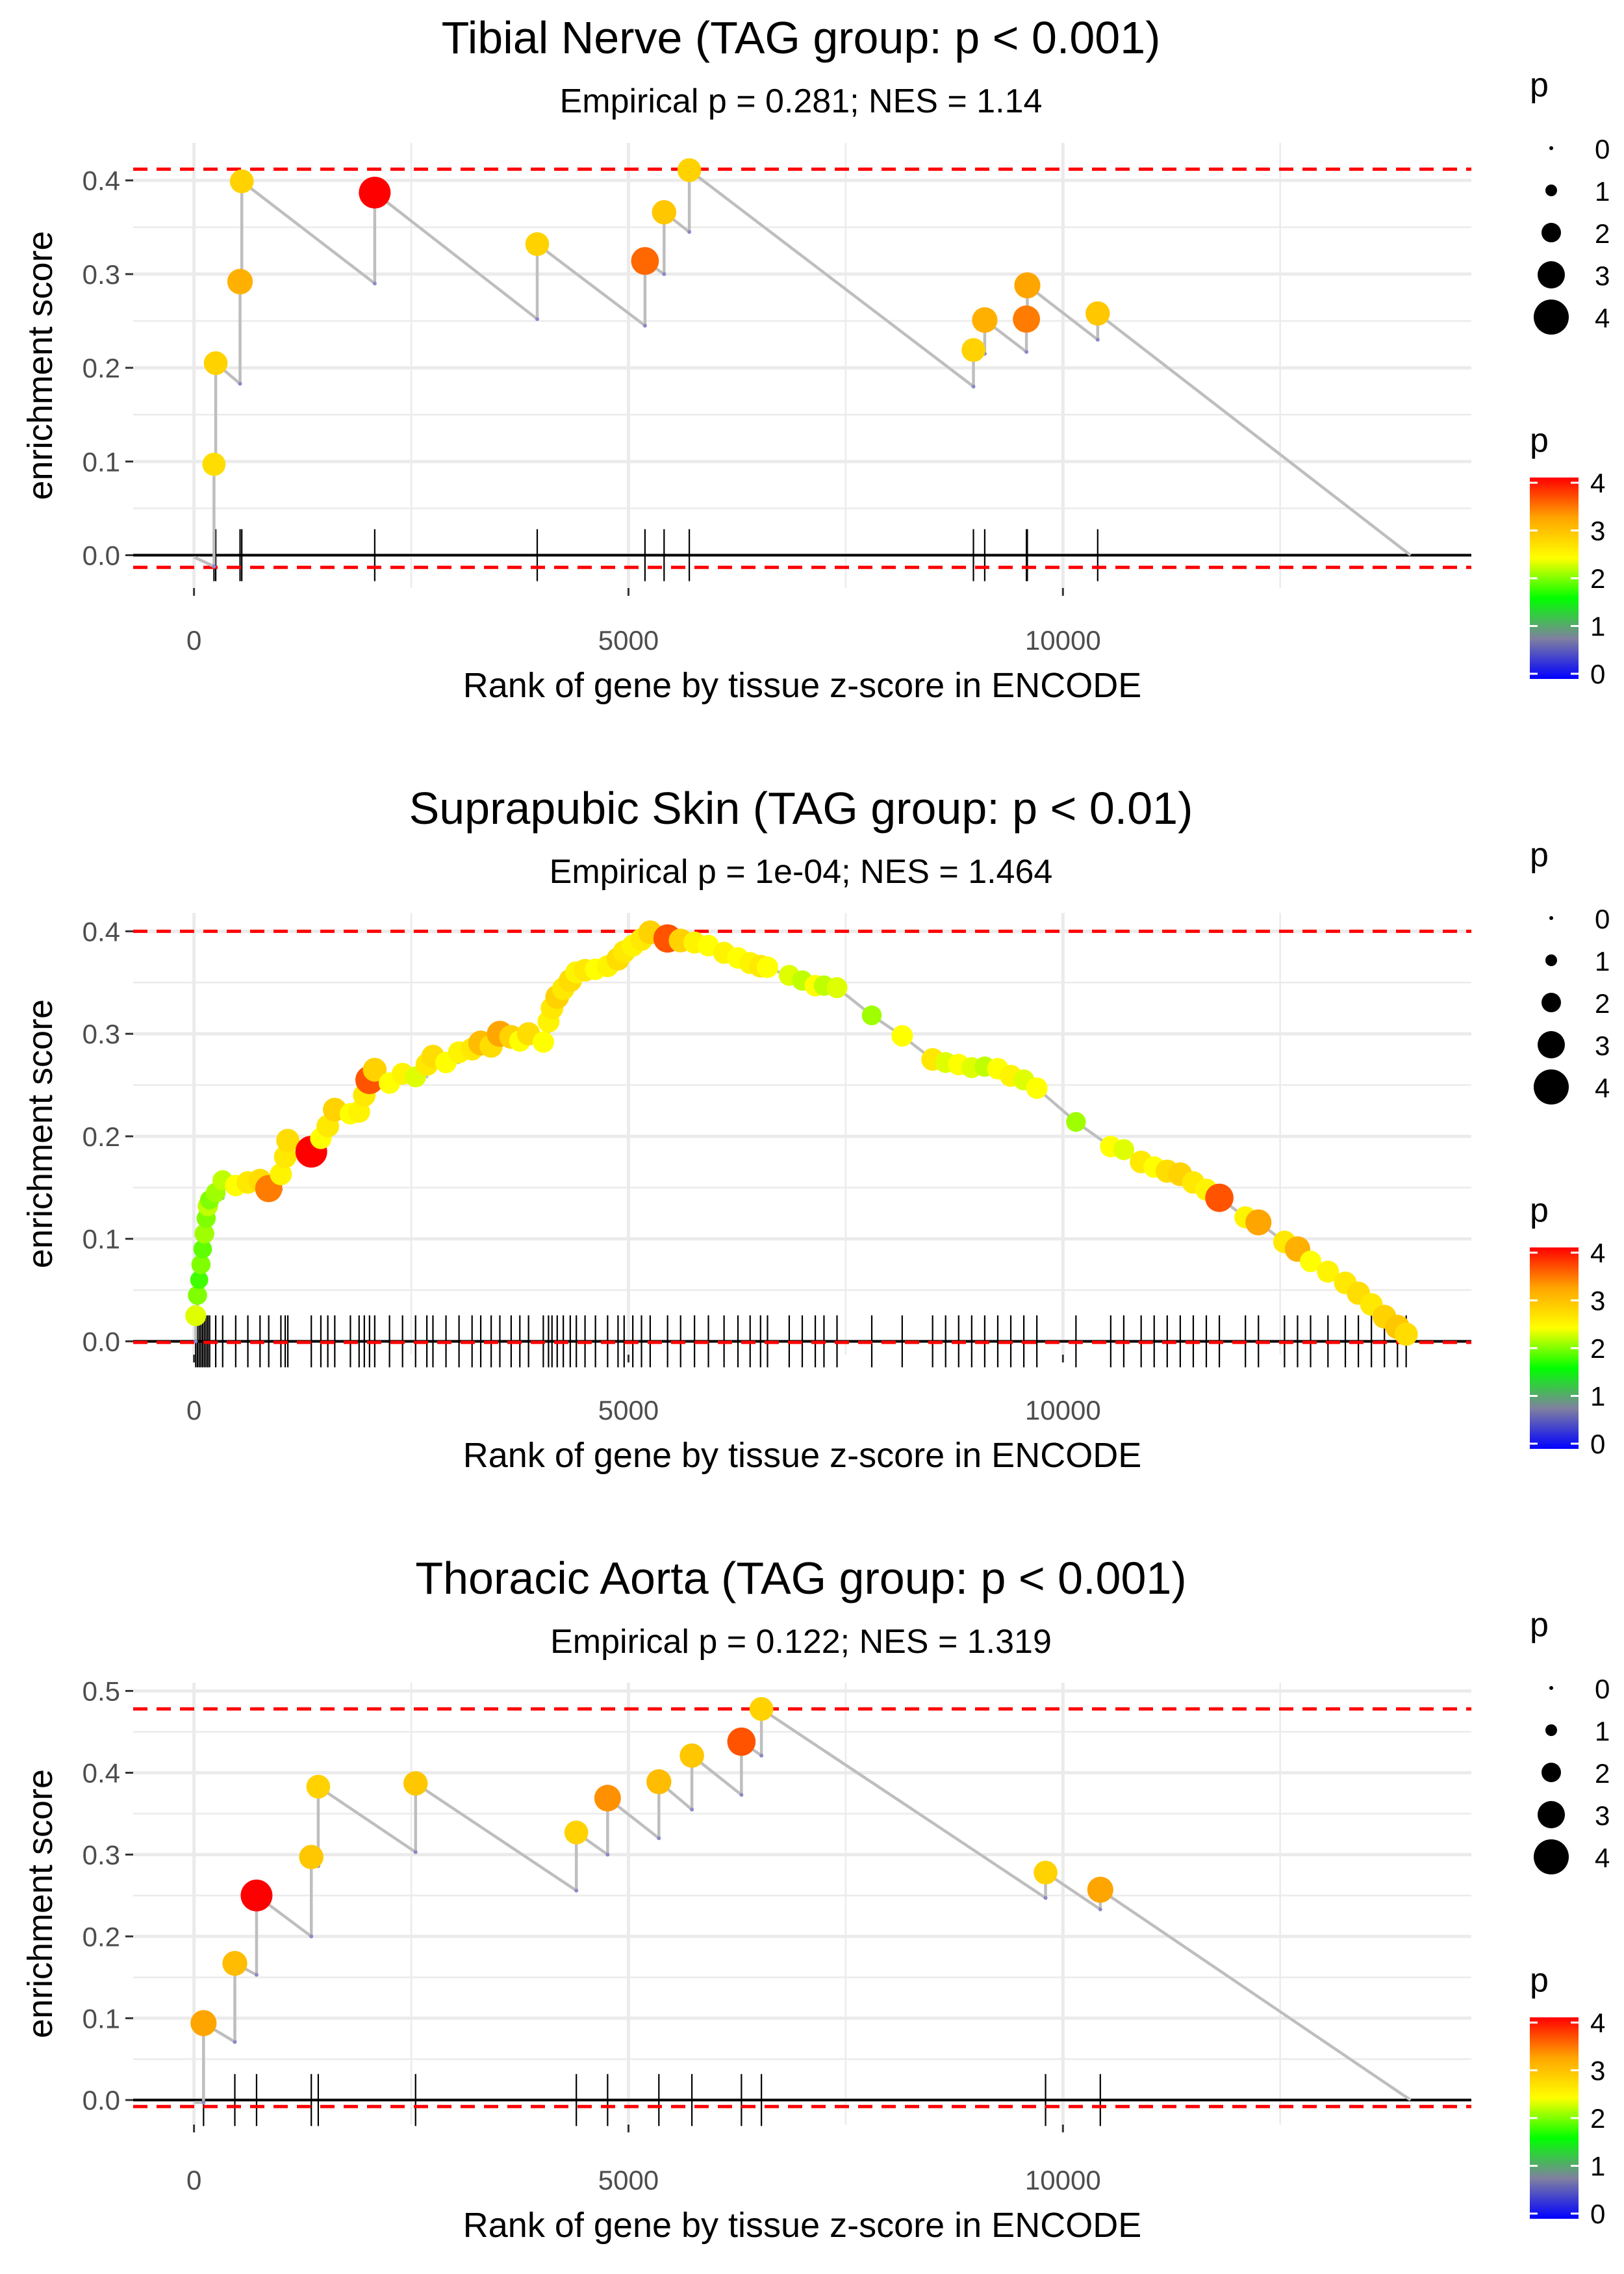 The width and height of the screenshot is (1624, 2274). What do you see at coordinates (101, 1691) in the screenshot?
I see `y-tick-label: 0.5` at bounding box center [101, 1691].